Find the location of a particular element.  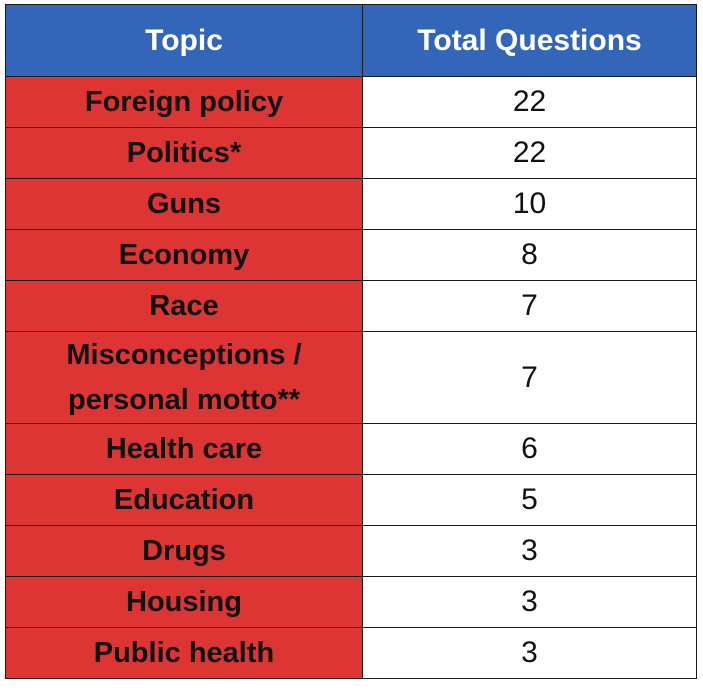

topic-cell: Housing is located at coordinates (184, 602).